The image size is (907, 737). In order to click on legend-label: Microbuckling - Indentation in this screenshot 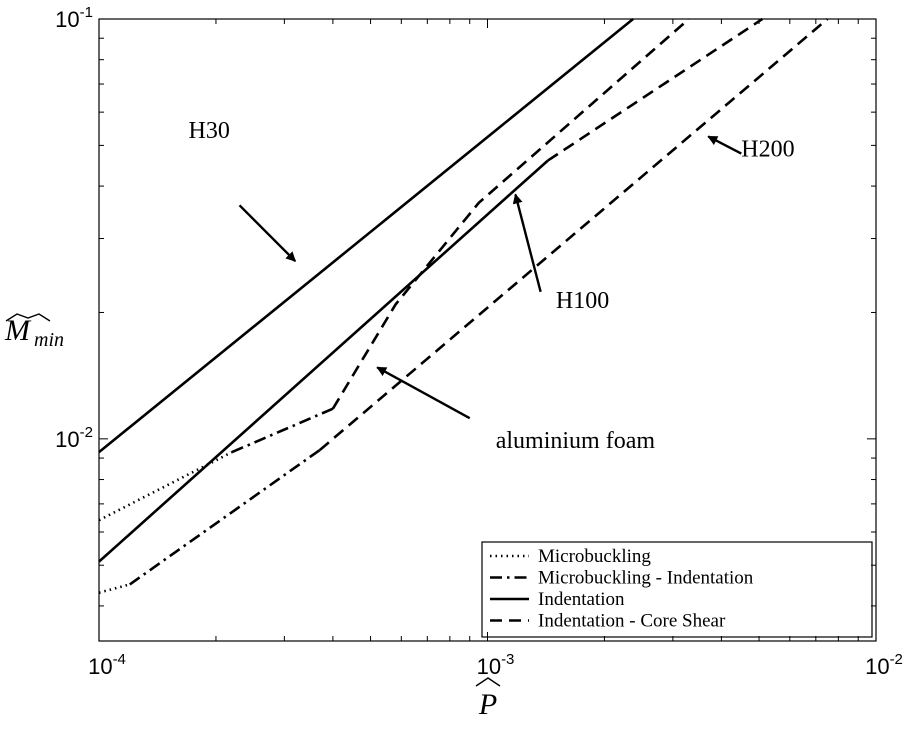, I will do `click(646, 578)`.